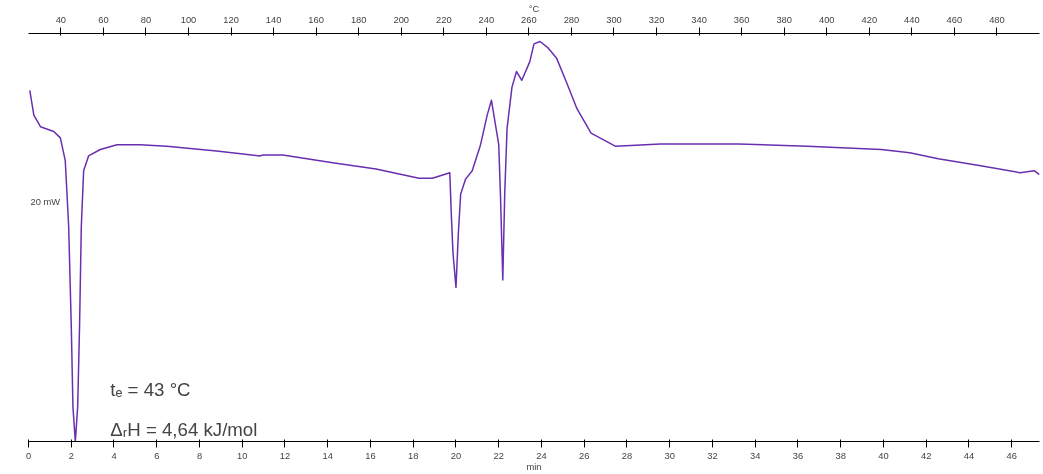 This screenshot has height=474, width=1043. Describe the element at coordinates (997, 19) in the screenshot. I see `x2-tick-label: 480` at that location.